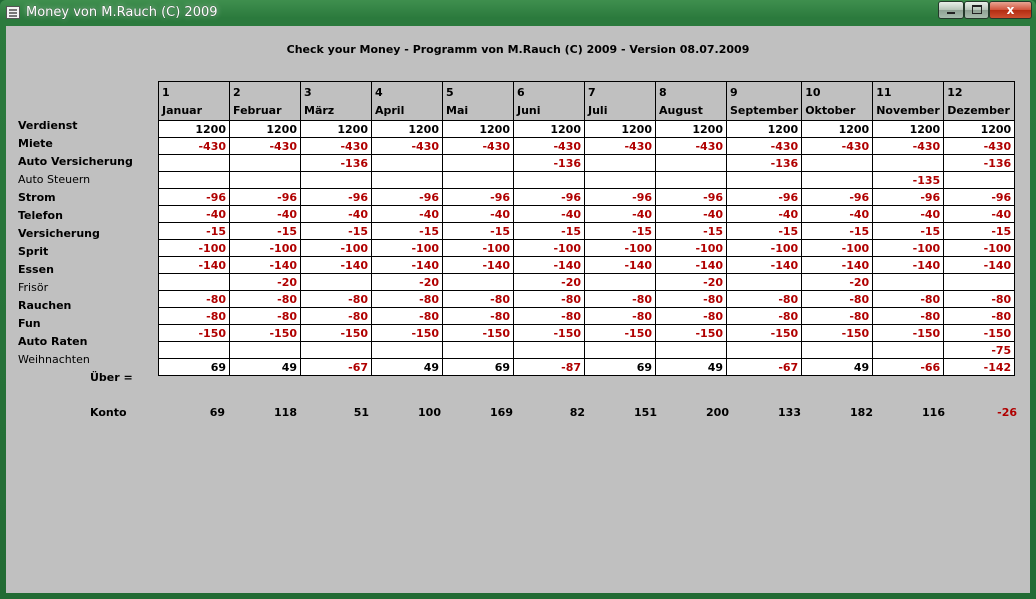  Describe the element at coordinates (979, 367) in the screenshot. I see `value-cell: -142` at that location.